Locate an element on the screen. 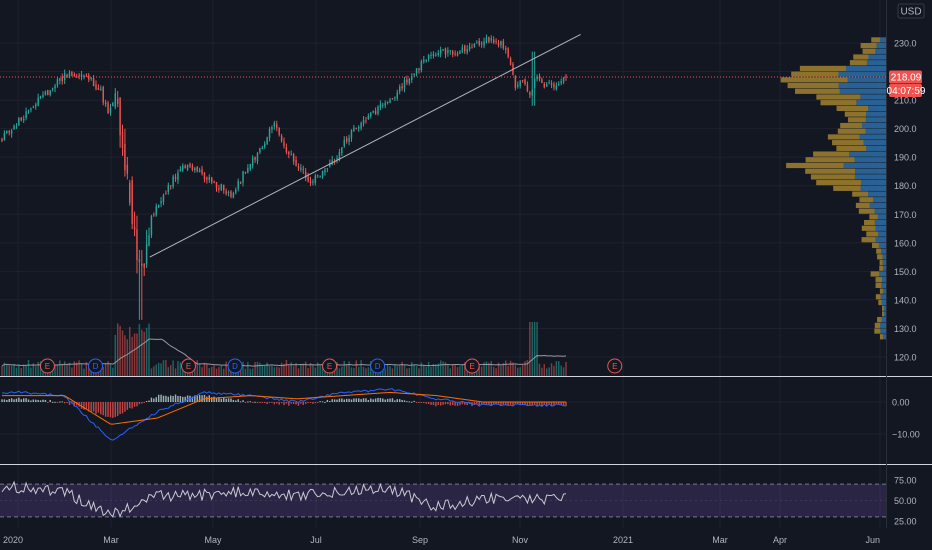  event-label: E is located at coordinates (188, 366).